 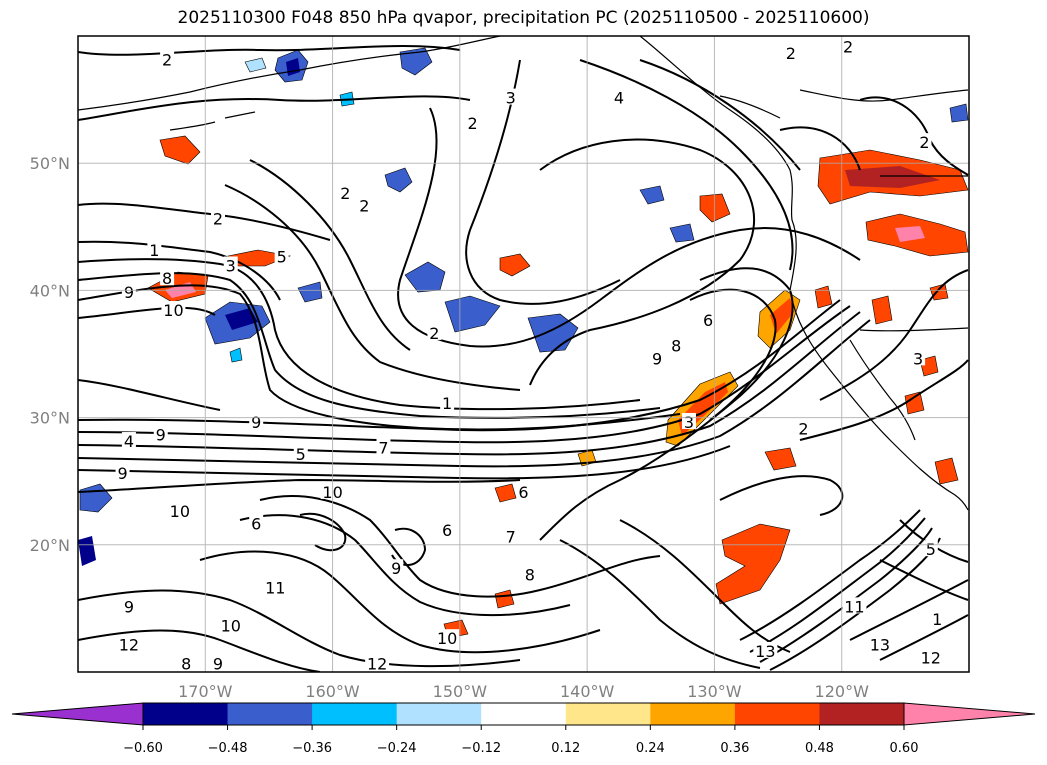 What do you see at coordinates (714, 691) in the screenshot?
I see `longitude-tick-label: 130°W` at bounding box center [714, 691].